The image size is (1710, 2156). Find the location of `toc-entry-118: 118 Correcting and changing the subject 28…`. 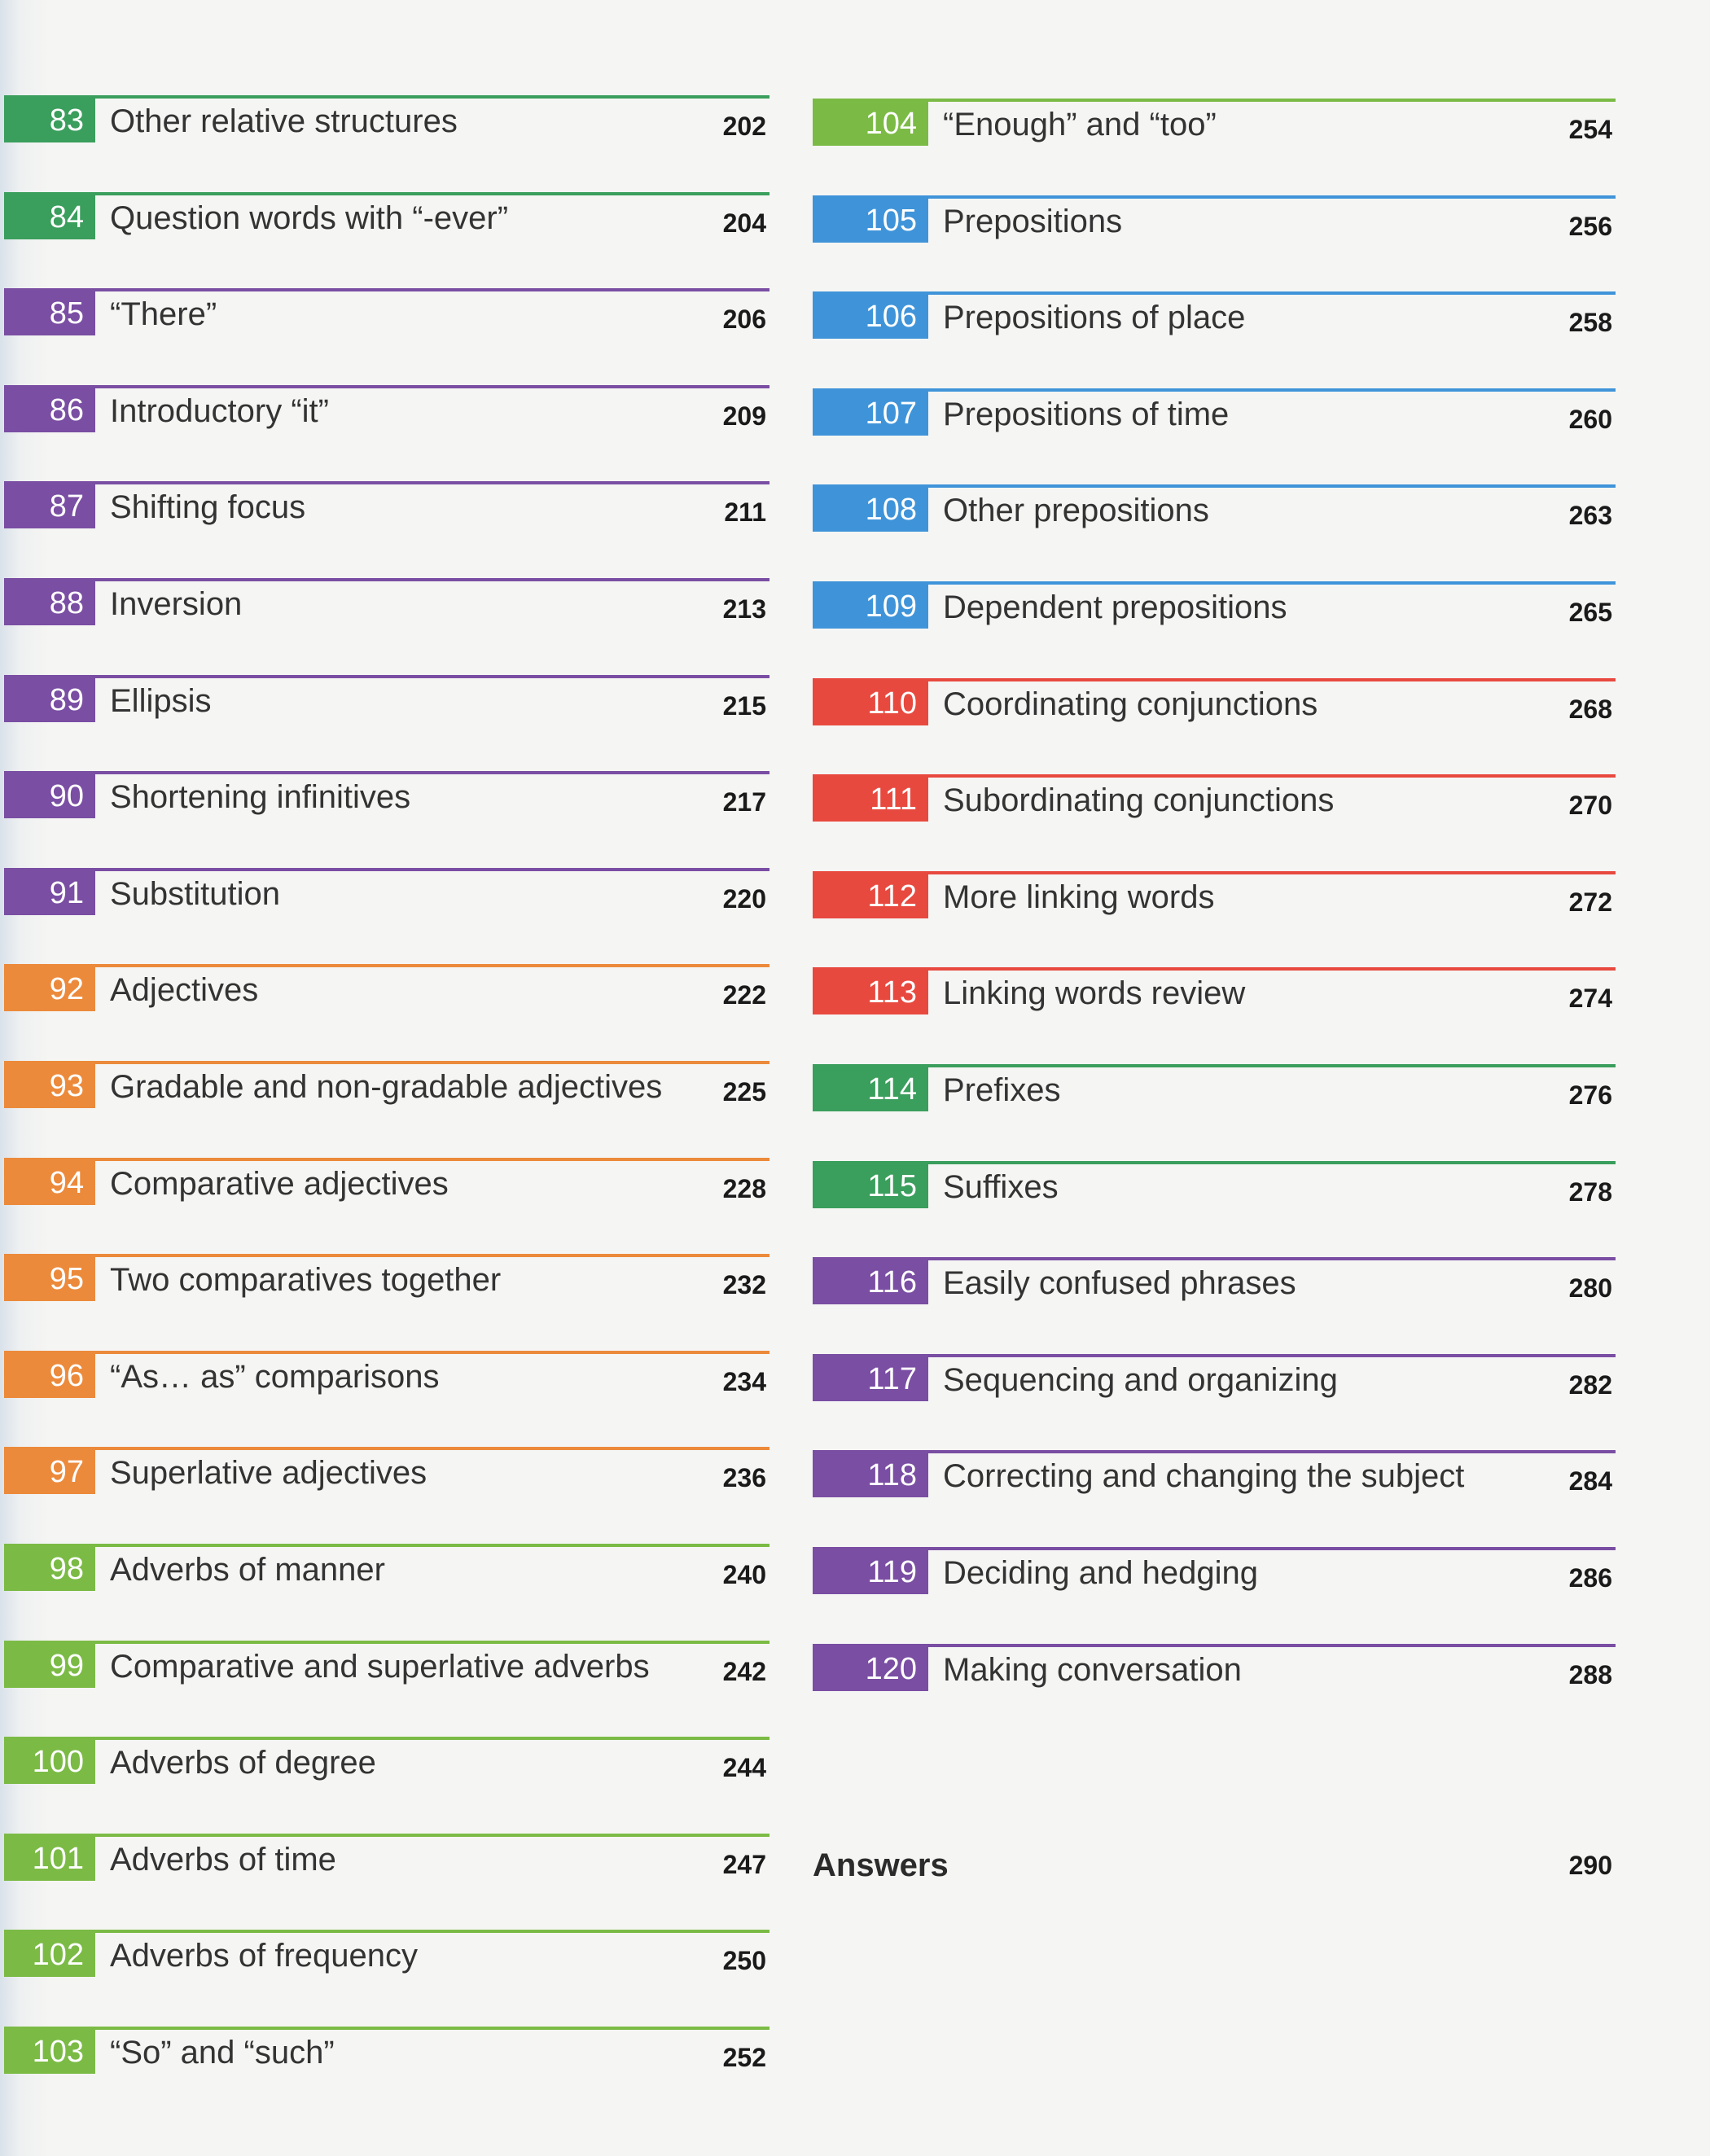

toc-entry-118: 118 Correcting and changing the subject 28… is located at coordinates (1214, 1483).